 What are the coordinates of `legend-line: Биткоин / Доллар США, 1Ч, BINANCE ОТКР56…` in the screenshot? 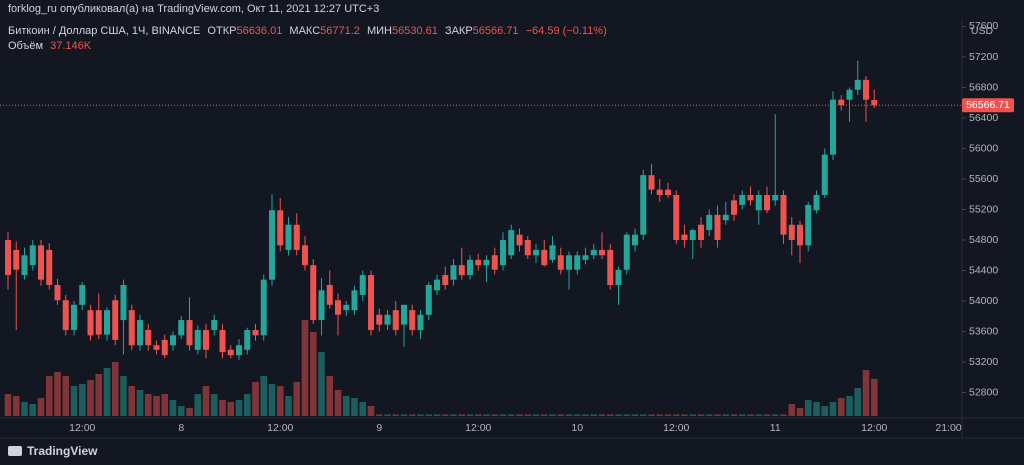 It's located at (309, 31).